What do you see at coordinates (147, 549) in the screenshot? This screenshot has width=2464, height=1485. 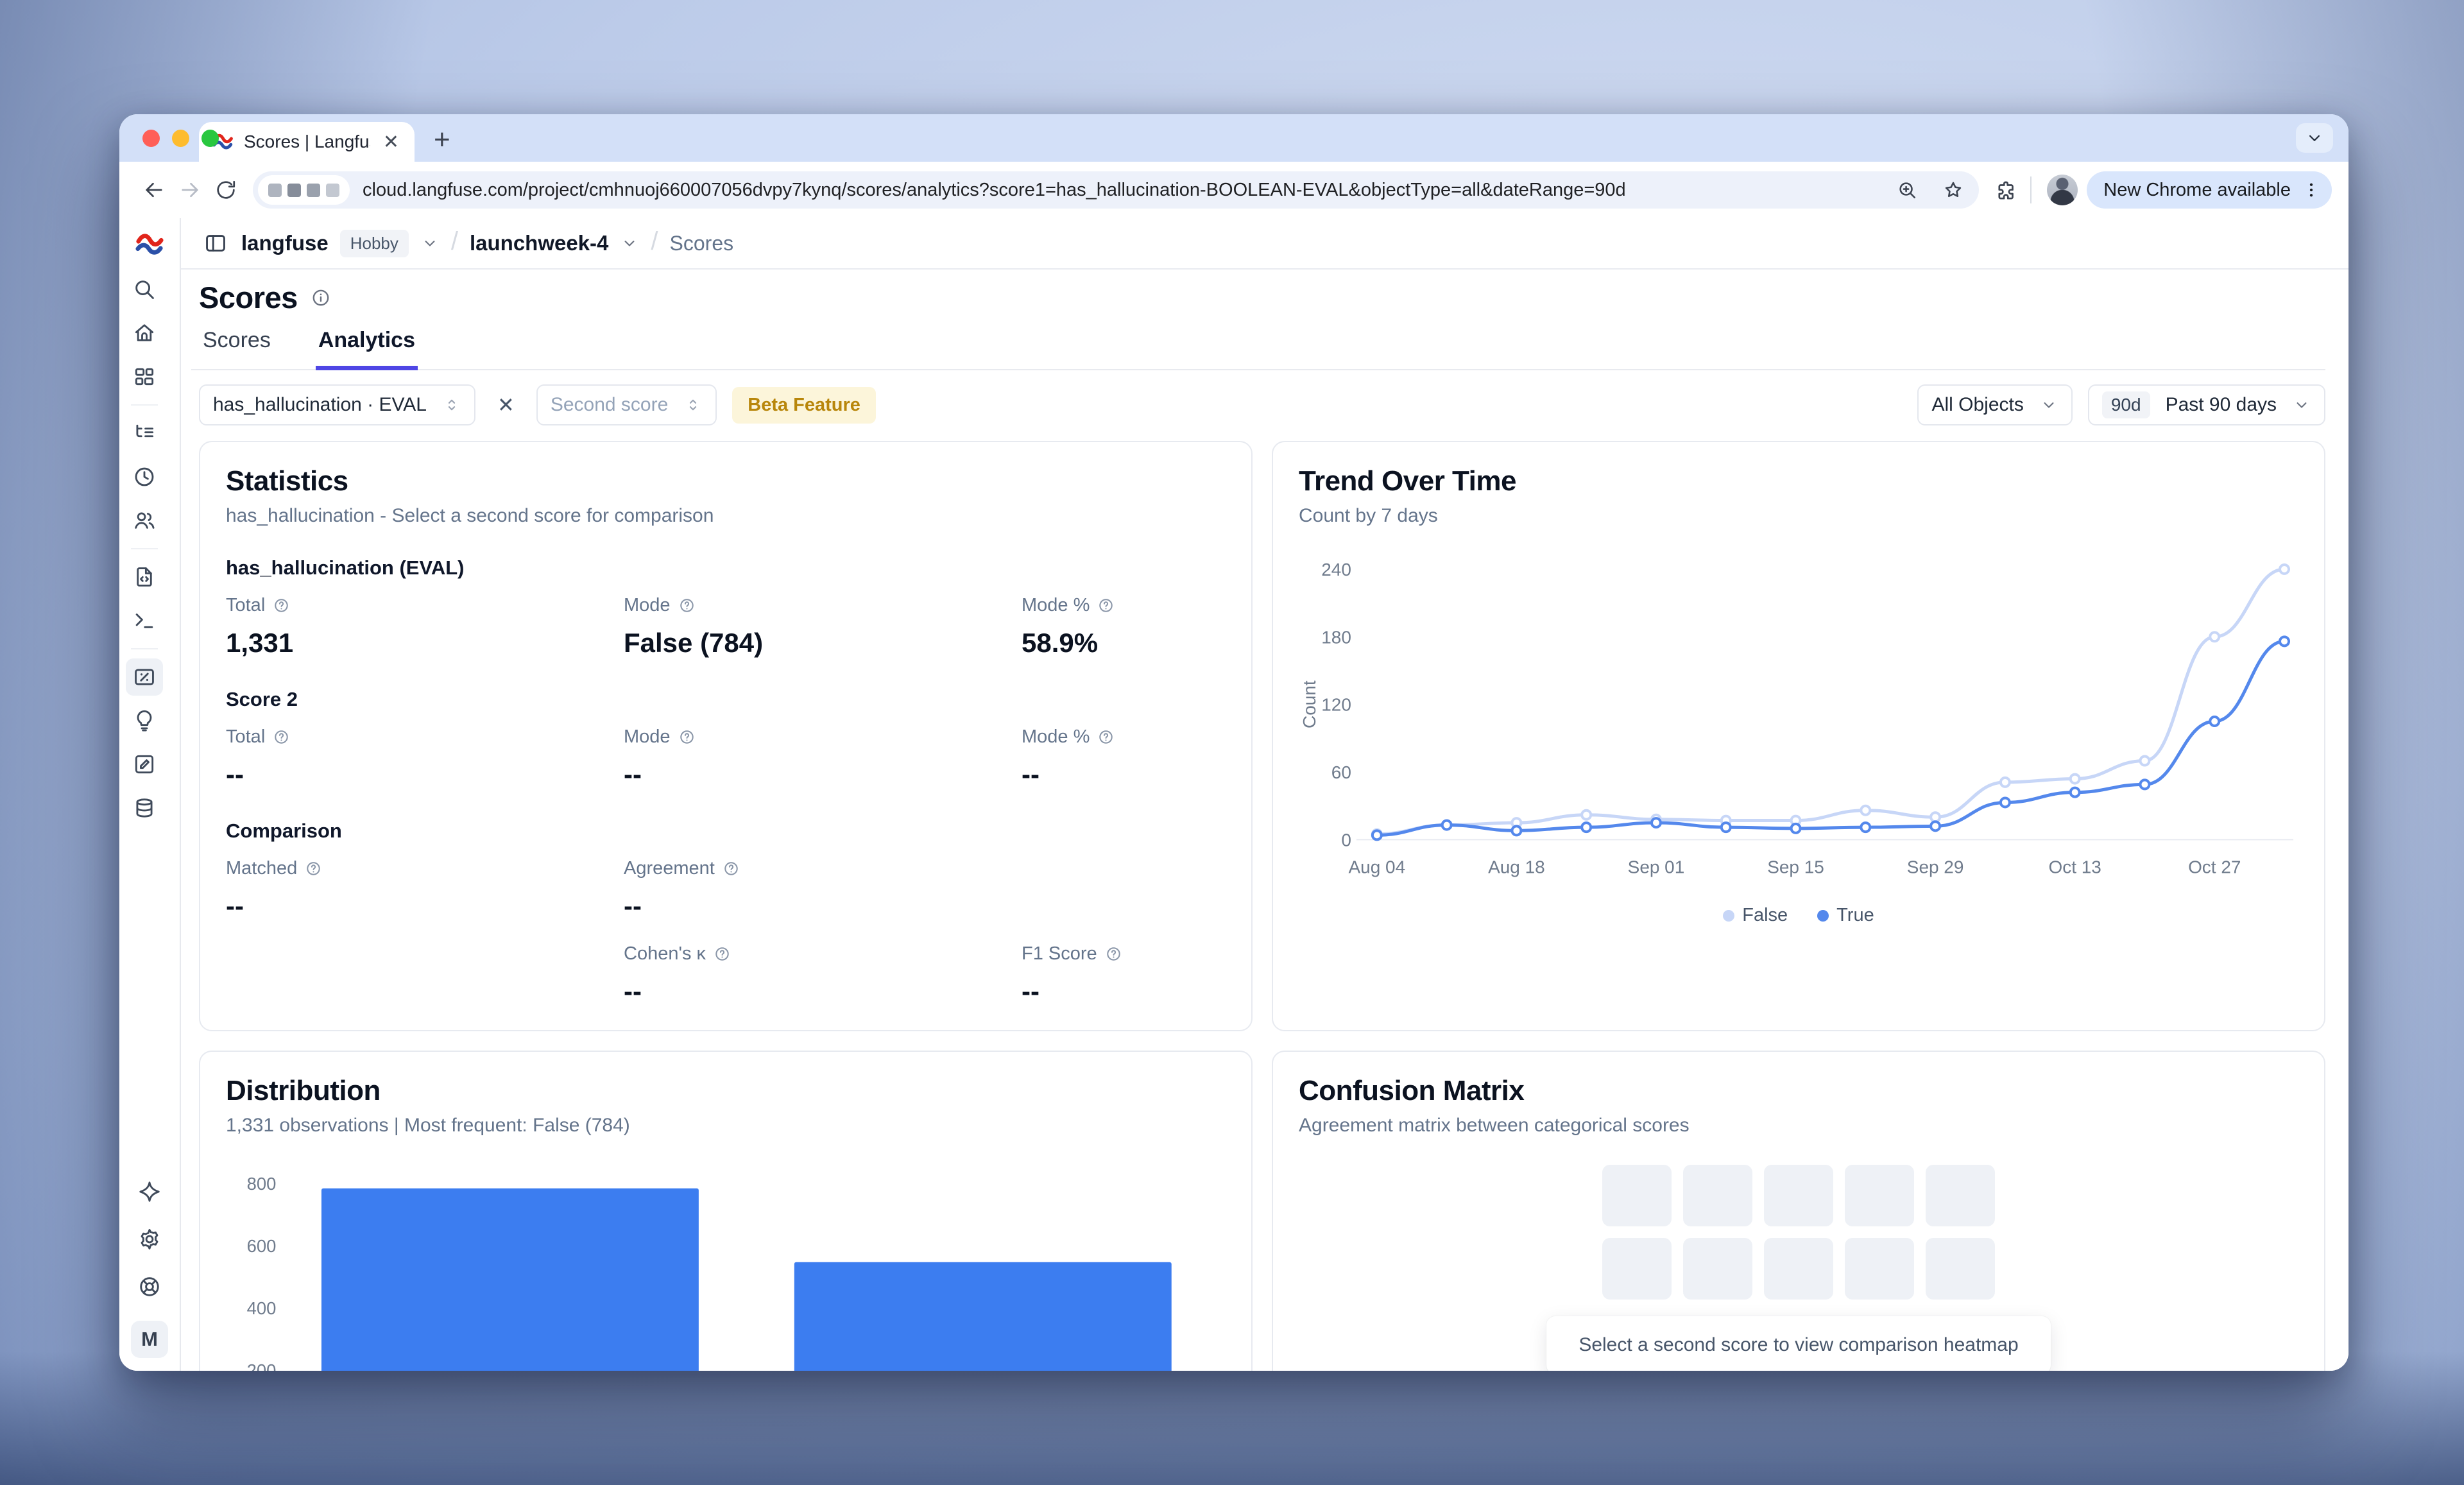 I see `sidebar-nav` at bounding box center [147, 549].